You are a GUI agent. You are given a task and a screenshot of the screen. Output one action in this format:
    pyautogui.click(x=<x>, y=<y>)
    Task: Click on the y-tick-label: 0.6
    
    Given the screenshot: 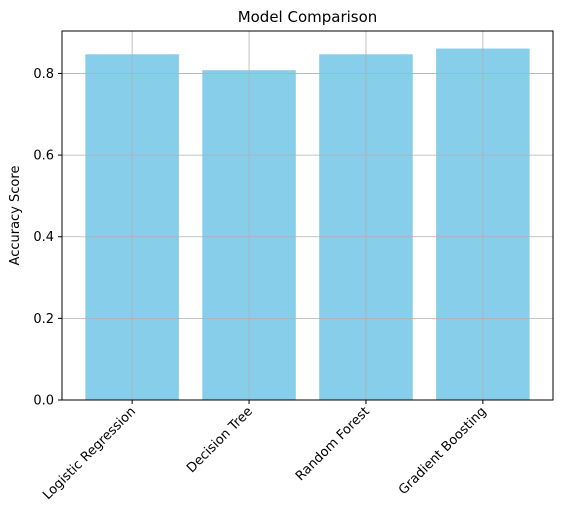 What is the action you would take?
    pyautogui.click(x=43, y=156)
    